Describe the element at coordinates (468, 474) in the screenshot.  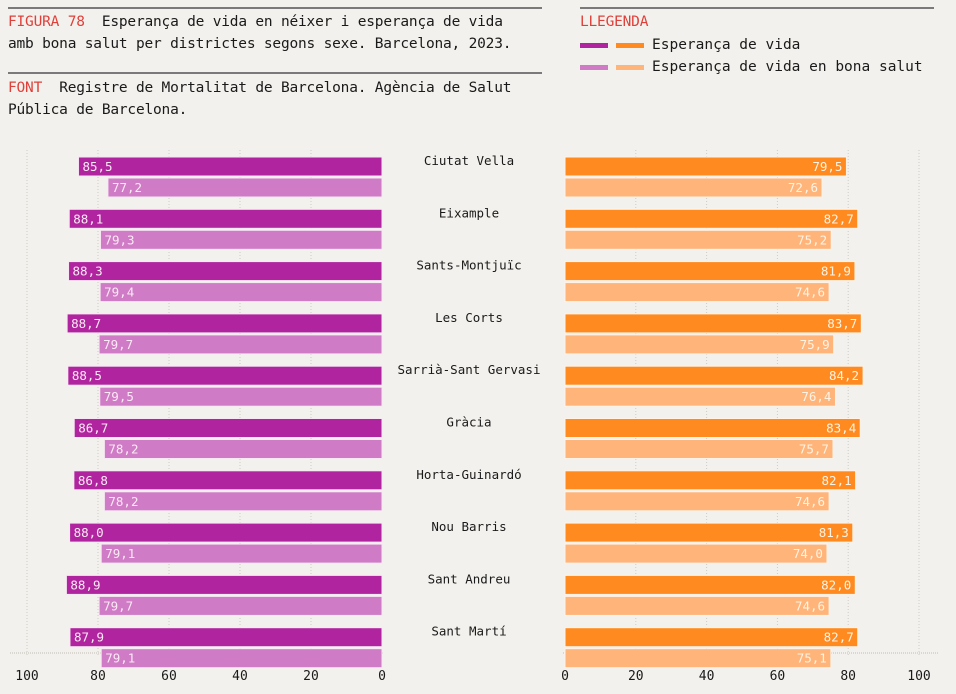
I see `category-label: Horta-Guinardó` at that location.